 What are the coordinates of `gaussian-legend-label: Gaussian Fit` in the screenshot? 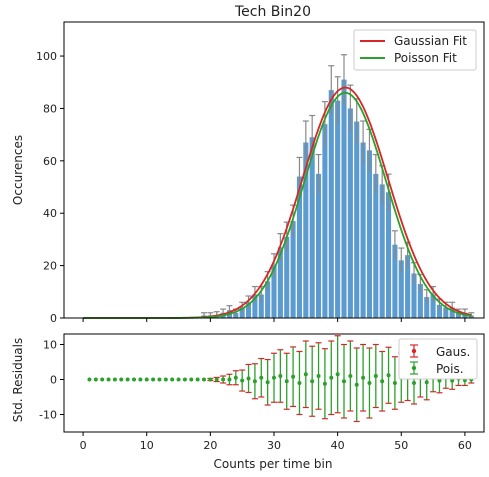 It's located at (430, 41).